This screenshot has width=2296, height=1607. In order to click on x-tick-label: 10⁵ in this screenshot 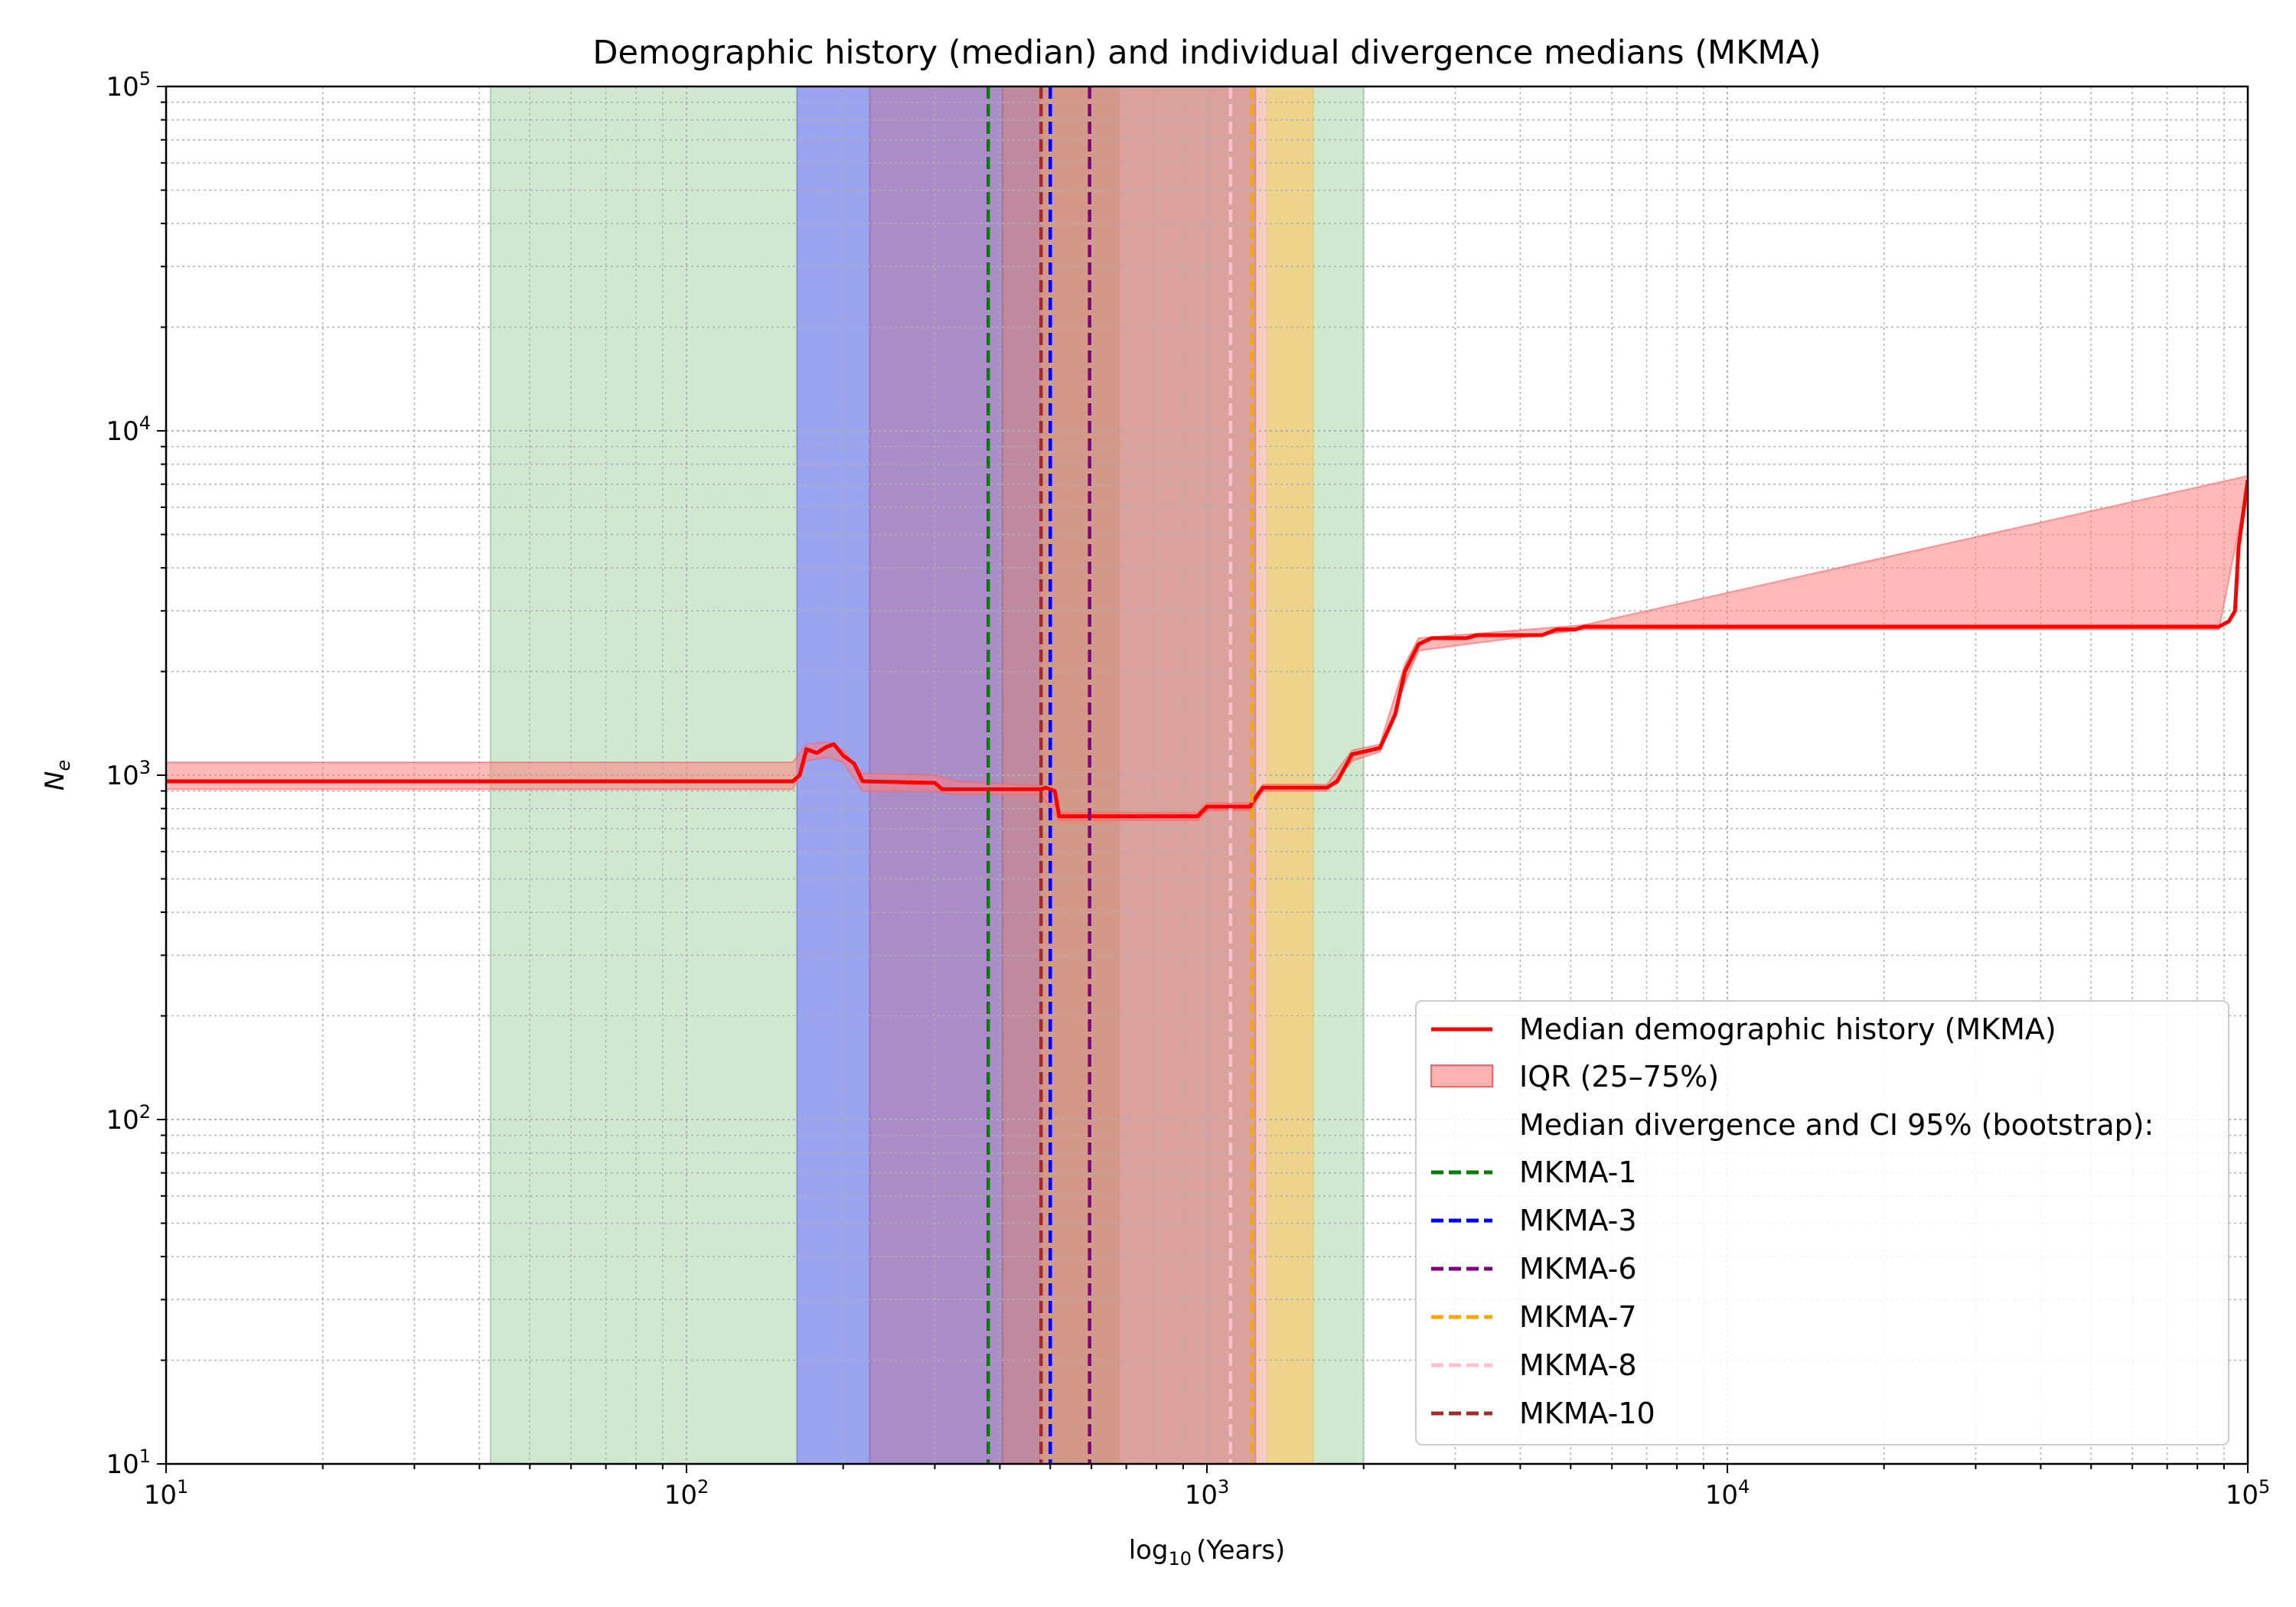, I will do `click(2248, 1493)`.